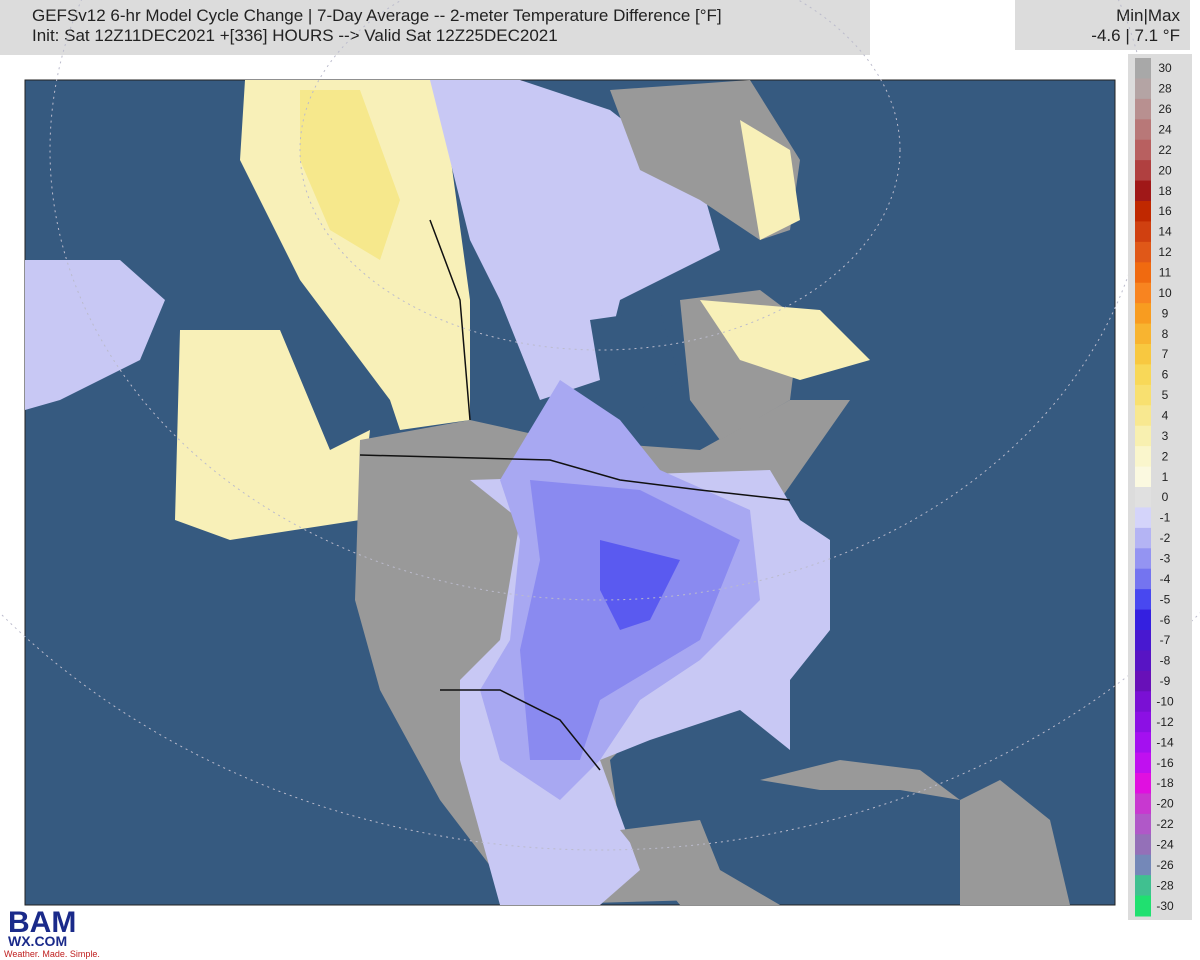 The height and width of the screenshot is (960, 1200). What do you see at coordinates (1165, 661) in the screenshot?
I see `colorbar-label: -8` at bounding box center [1165, 661].